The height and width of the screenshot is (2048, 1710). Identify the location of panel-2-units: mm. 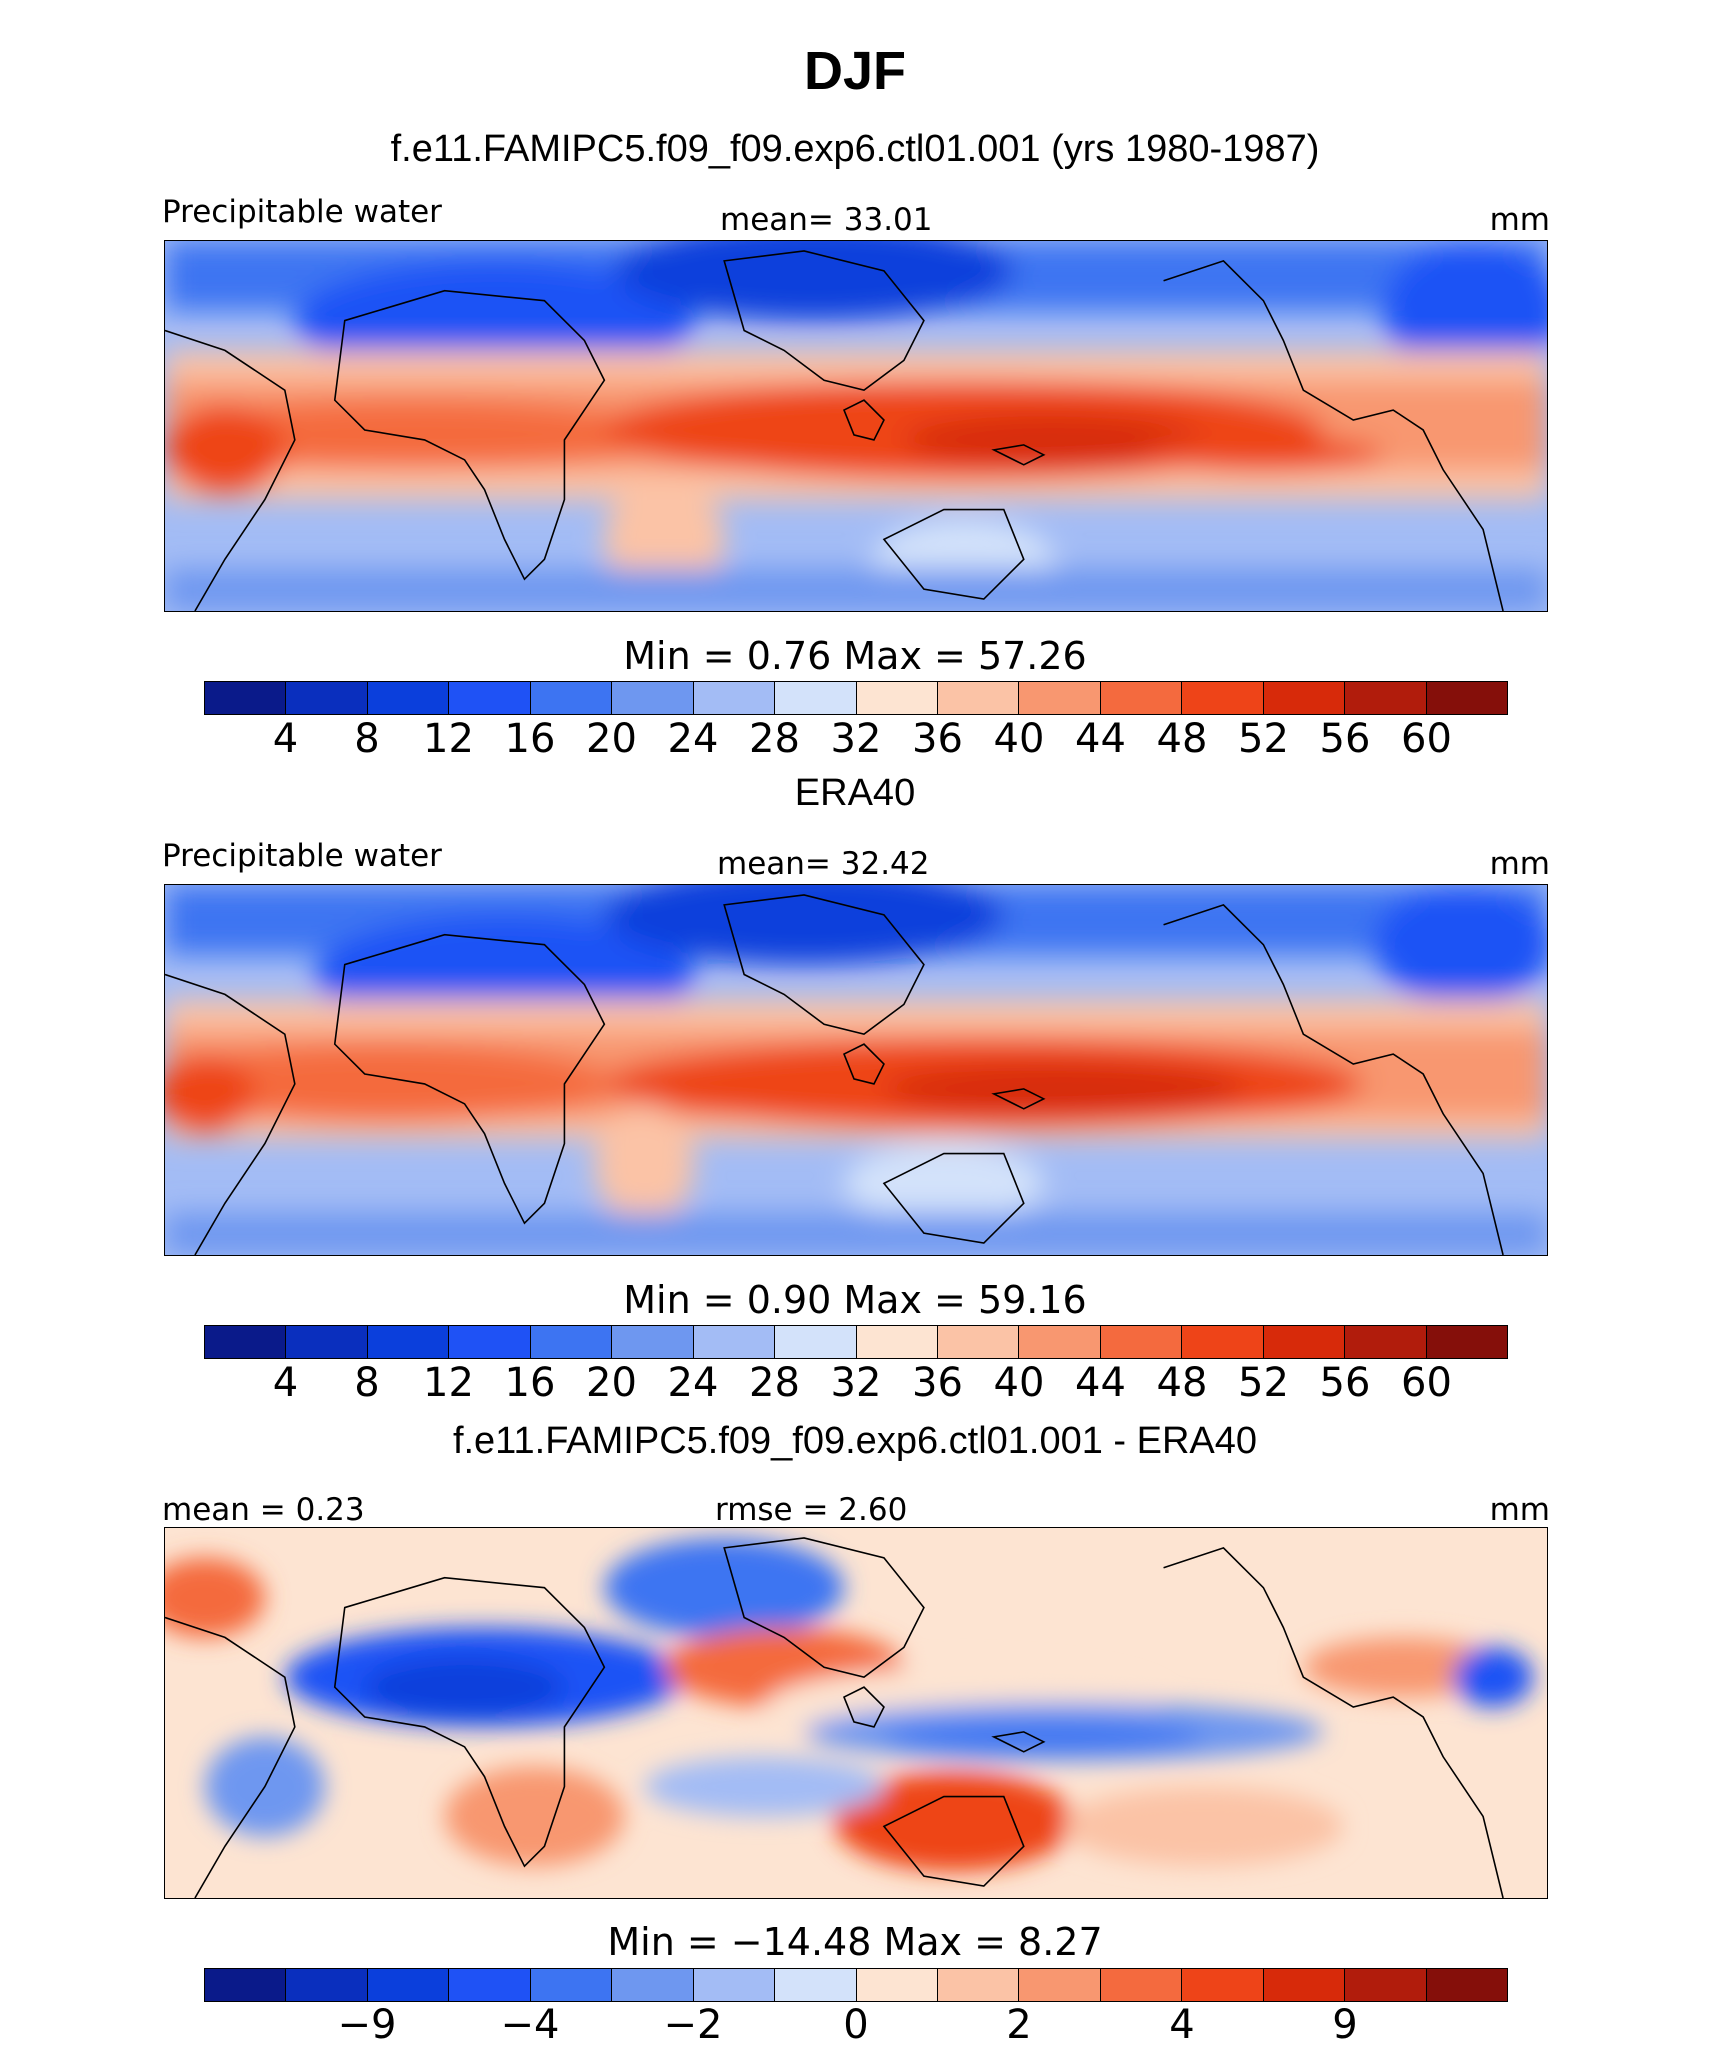
(1519, 864).